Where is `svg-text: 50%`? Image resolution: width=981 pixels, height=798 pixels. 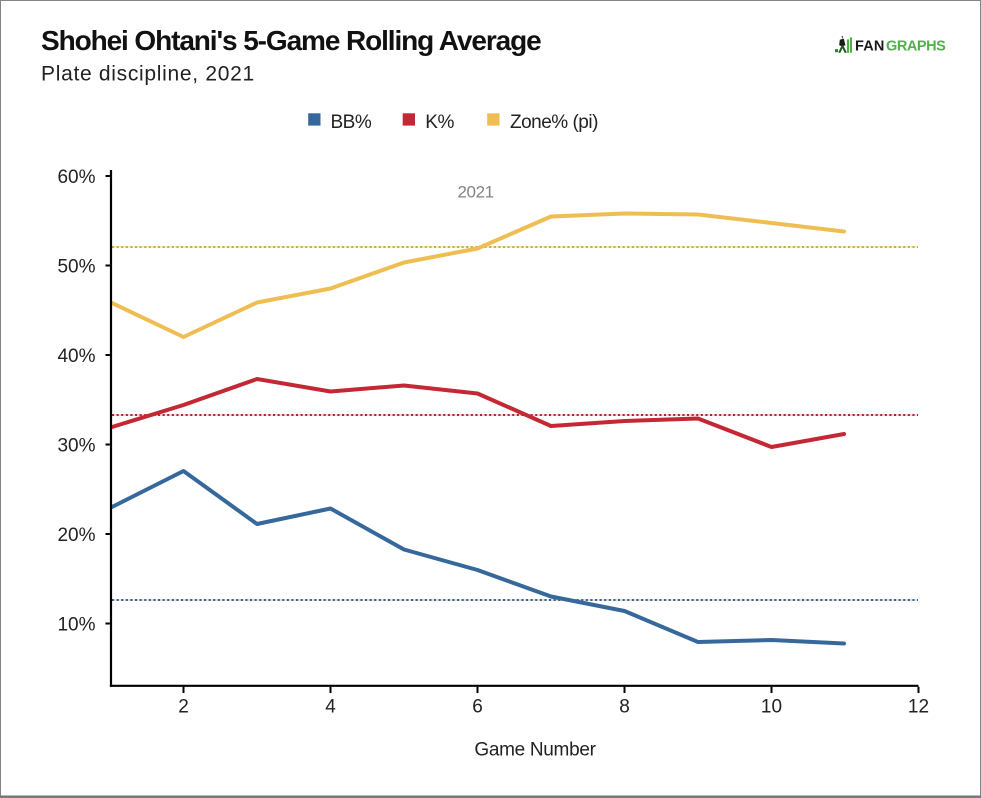
svg-text: 50% is located at coordinates (76, 266).